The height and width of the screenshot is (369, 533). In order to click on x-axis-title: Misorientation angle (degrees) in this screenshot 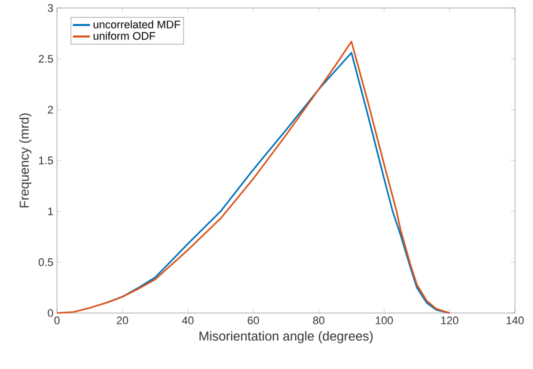, I will do `click(286, 337)`.